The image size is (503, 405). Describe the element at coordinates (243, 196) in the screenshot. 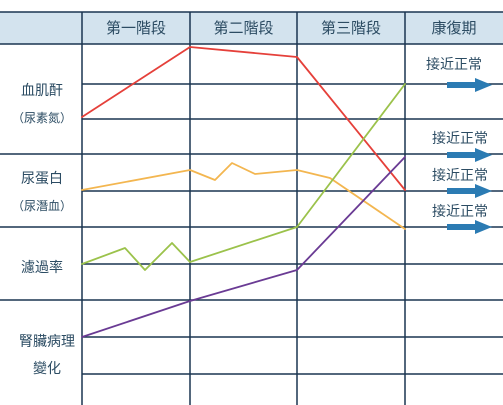

I see `proteinuria-line` at that location.